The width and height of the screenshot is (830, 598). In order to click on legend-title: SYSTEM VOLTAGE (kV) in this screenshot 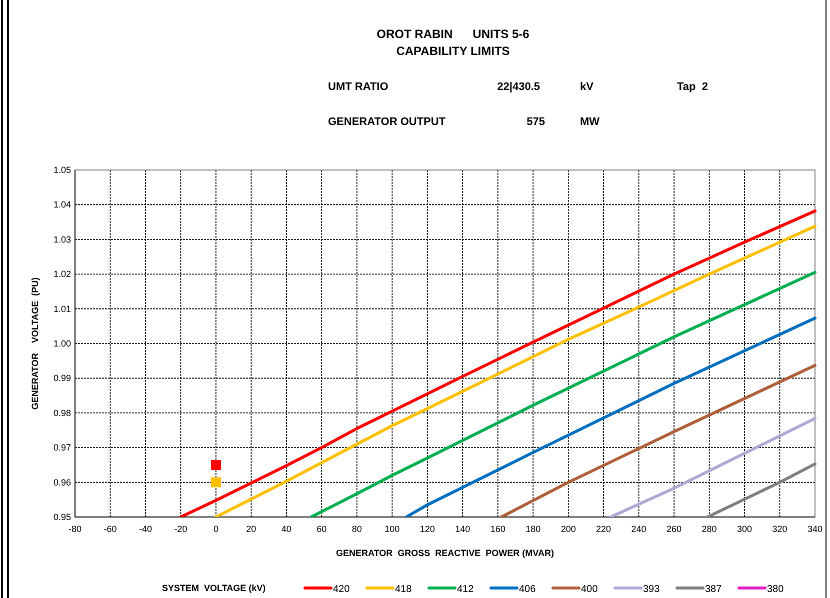, I will do `click(214, 588)`.